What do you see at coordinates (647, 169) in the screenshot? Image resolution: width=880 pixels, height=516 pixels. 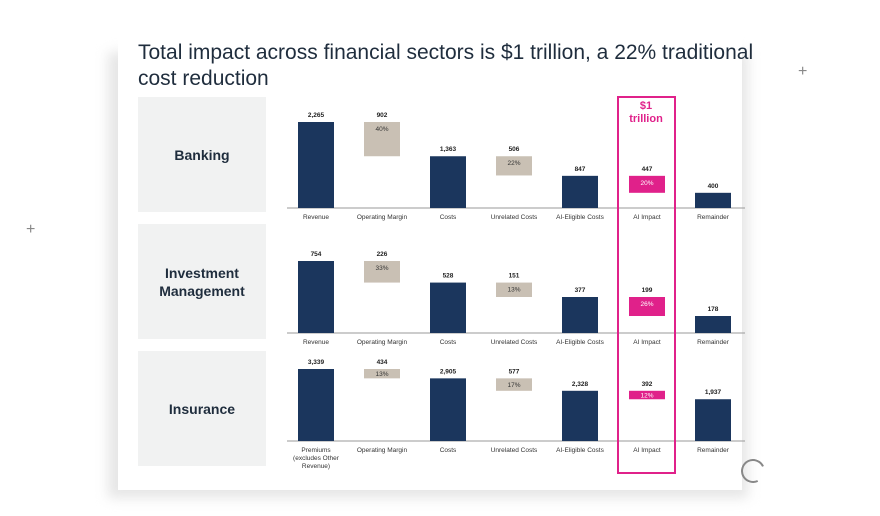 I see `bar-value-label: 447` at bounding box center [647, 169].